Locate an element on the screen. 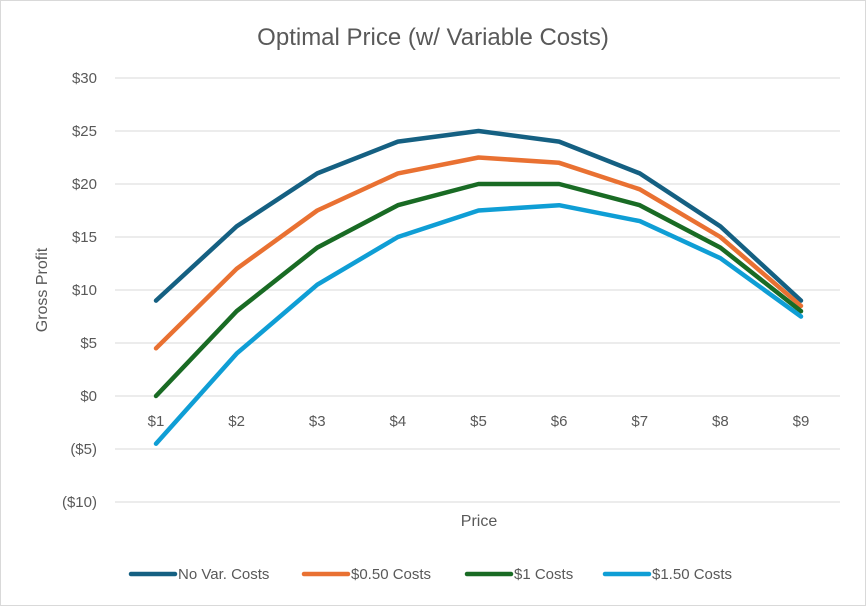 The width and height of the screenshot is (866, 606). y-tick-label: ($10) is located at coordinates (79, 502).